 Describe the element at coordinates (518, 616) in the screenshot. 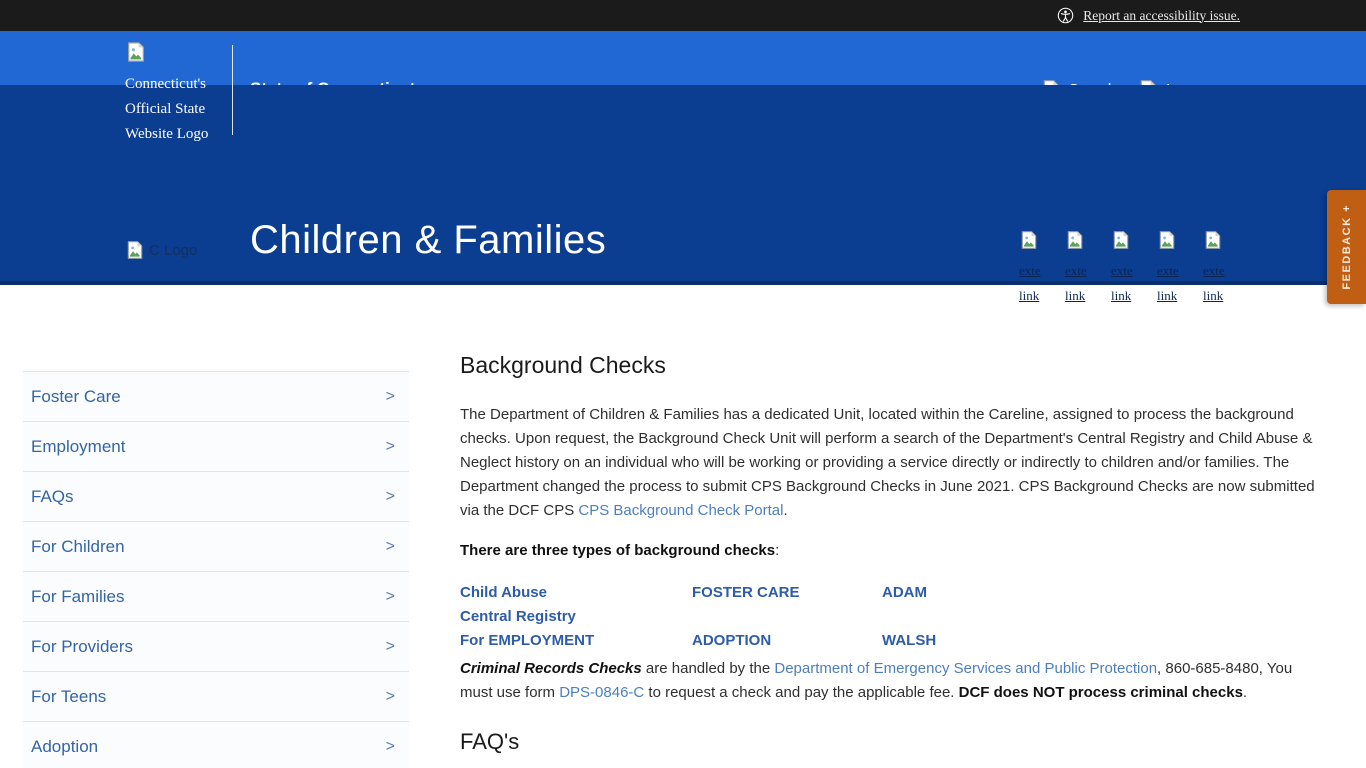

I see `central-registry-link: Central Registry` at that location.